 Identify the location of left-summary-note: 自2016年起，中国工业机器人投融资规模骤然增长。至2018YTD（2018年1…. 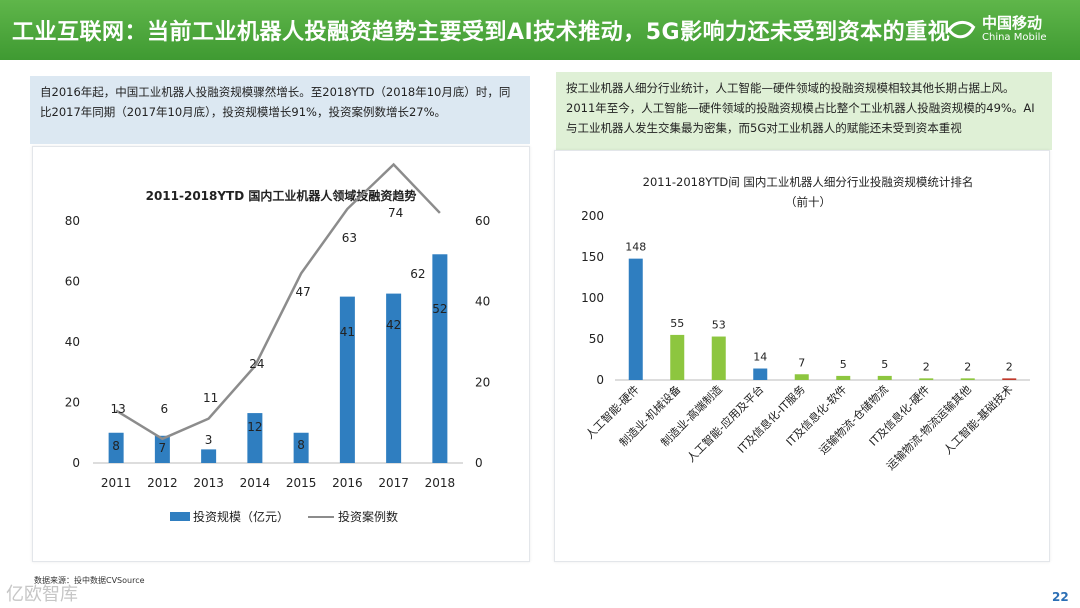
(280, 110).